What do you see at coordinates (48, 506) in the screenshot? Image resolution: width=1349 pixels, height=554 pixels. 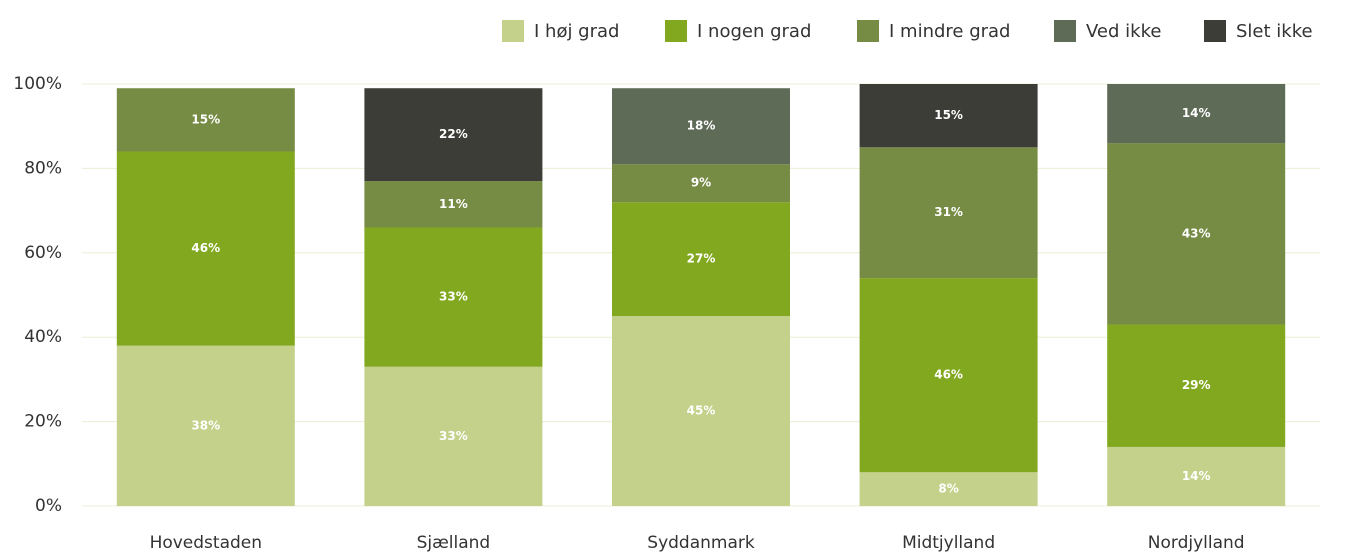 I see `y-tick-label: 0%` at bounding box center [48, 506].